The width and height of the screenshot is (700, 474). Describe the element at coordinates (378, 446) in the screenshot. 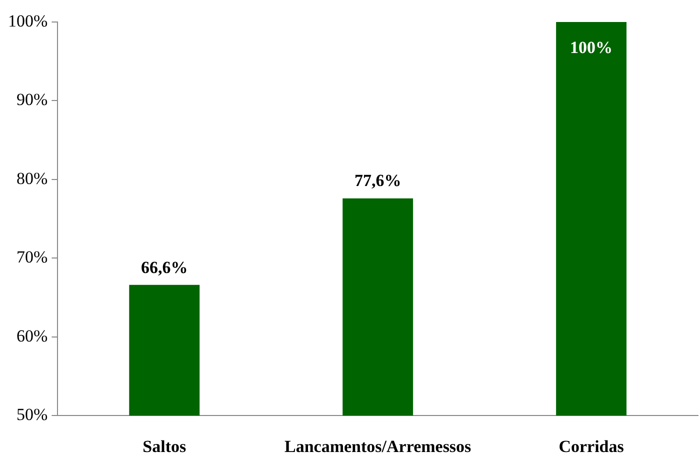

I see `x-tick-label: Lancamentos/Arremessos` at that location.